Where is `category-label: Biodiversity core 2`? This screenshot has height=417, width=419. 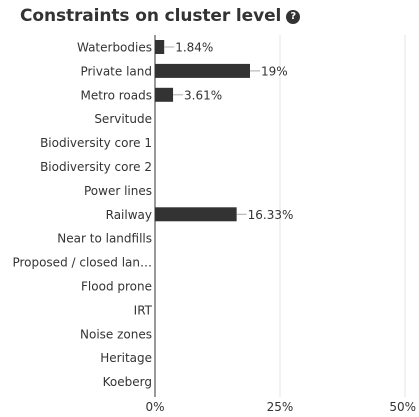
category-label: Biodiversity core 2 is located at coordinates (96, 167).